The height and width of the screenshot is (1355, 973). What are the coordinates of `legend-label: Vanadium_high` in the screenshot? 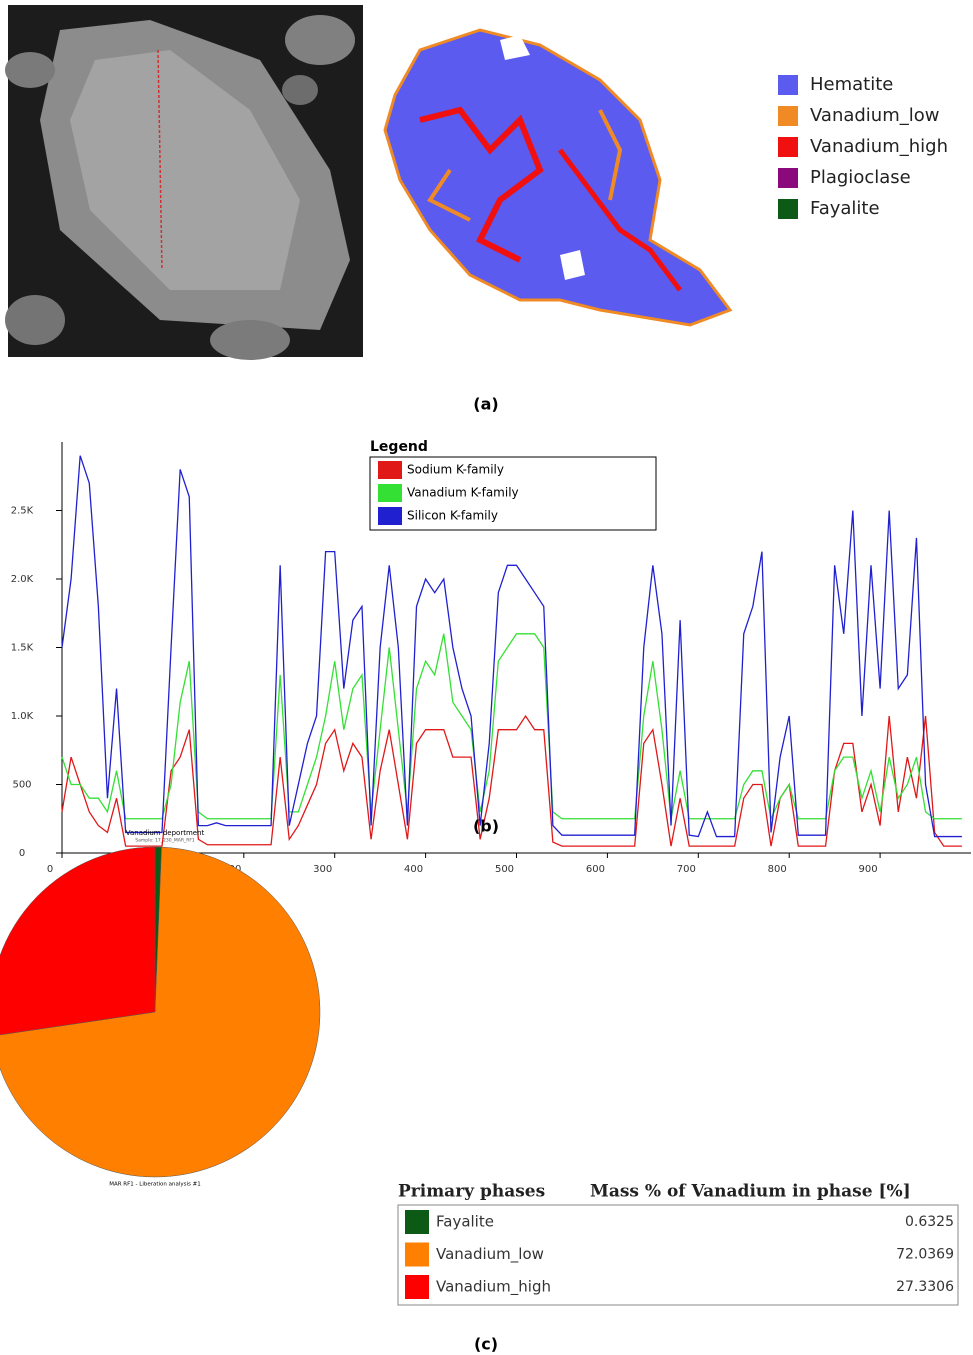 It's located at (879, 146).